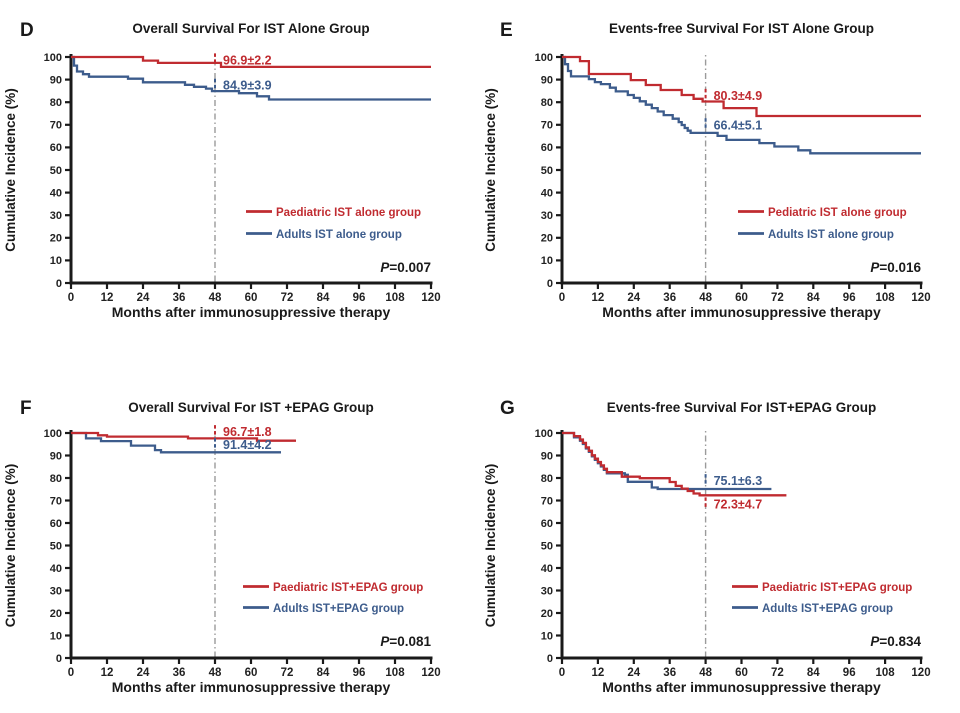  I want to click on survival-estimate-annotation: 84.9±3.9, so click(247, 86).